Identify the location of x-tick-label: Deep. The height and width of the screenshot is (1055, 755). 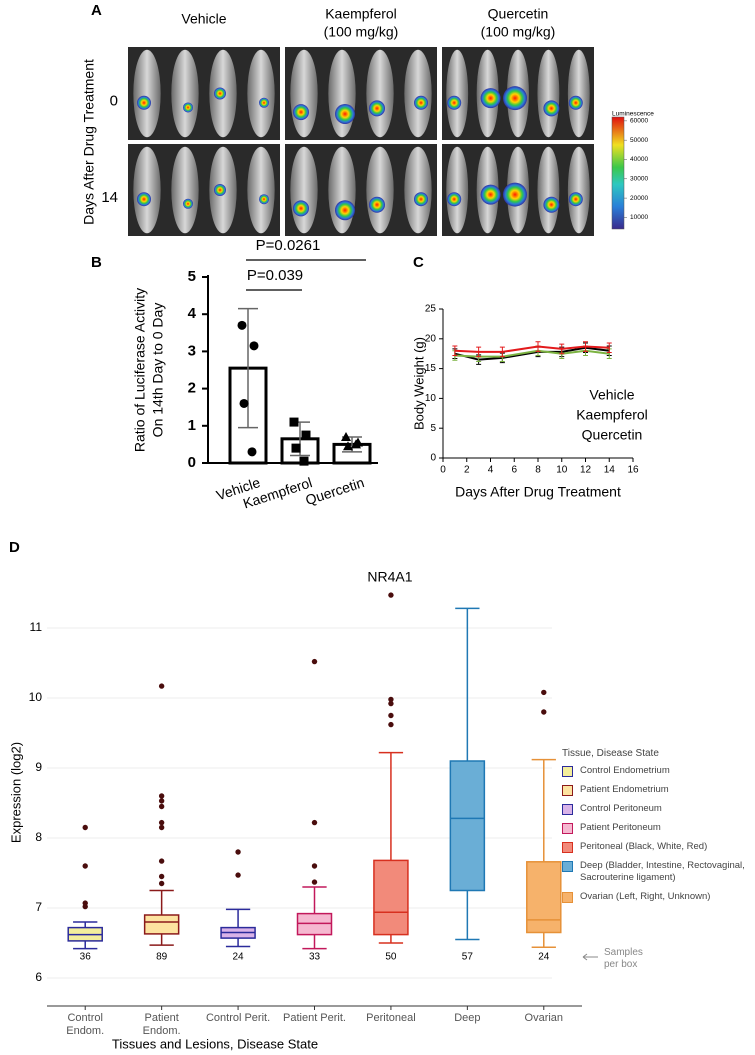
(467, 1018).